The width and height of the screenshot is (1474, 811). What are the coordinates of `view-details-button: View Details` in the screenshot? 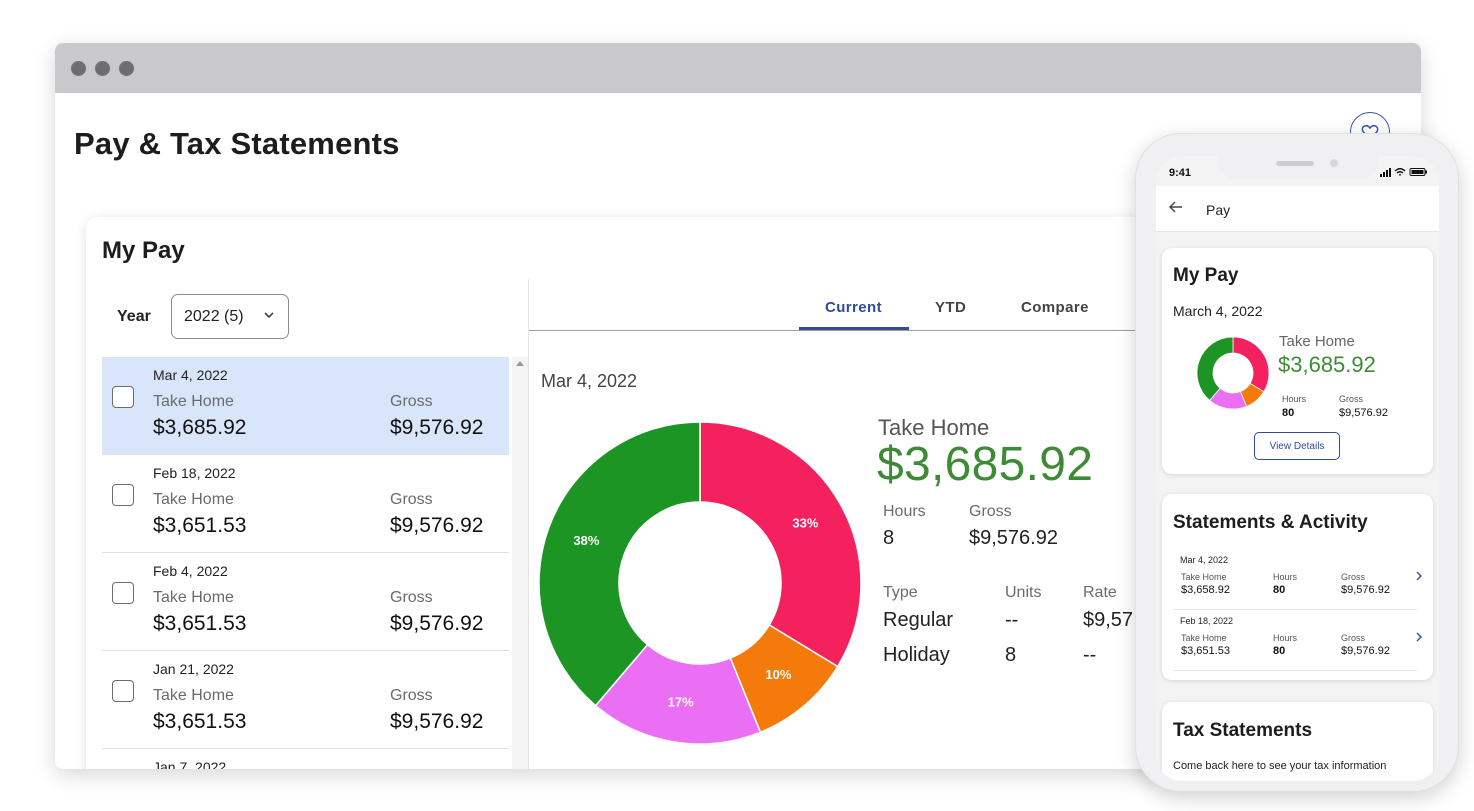 It's located at (1297, 446).